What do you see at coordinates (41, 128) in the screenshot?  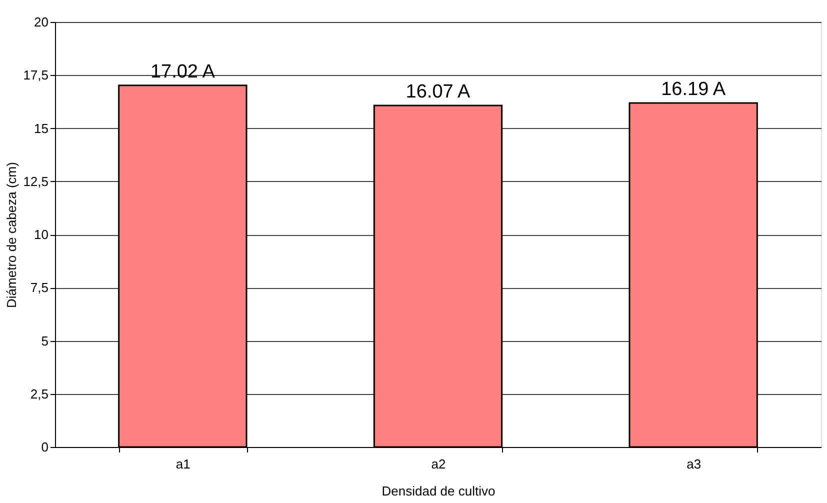 I see `y-tick-label: 15` at bounding box center [41, 128].